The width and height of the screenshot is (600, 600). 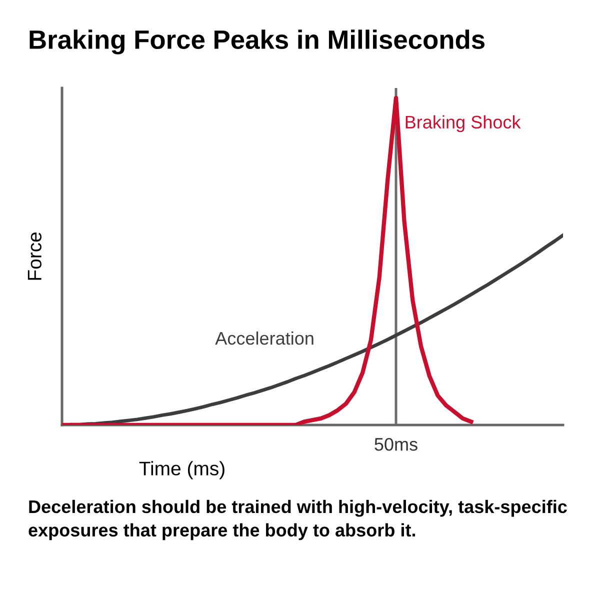 What do you see at coordinates (463, 123) in the screenshot?
I see `series-label: Braking Shock` at bounding box center [463, 123].